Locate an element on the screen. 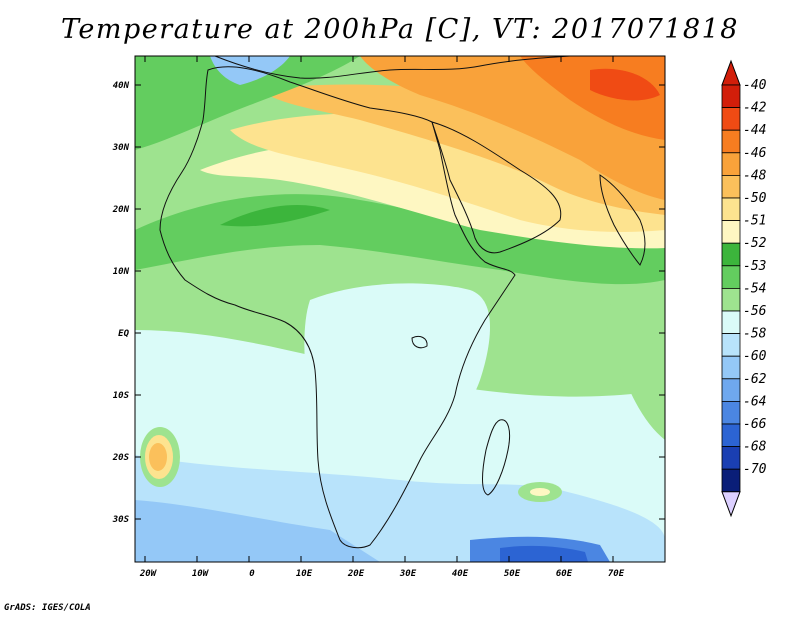 The height and width of the screenshot is (618, 800). colorbar-label: -68 is located at coordinates (755, 447).